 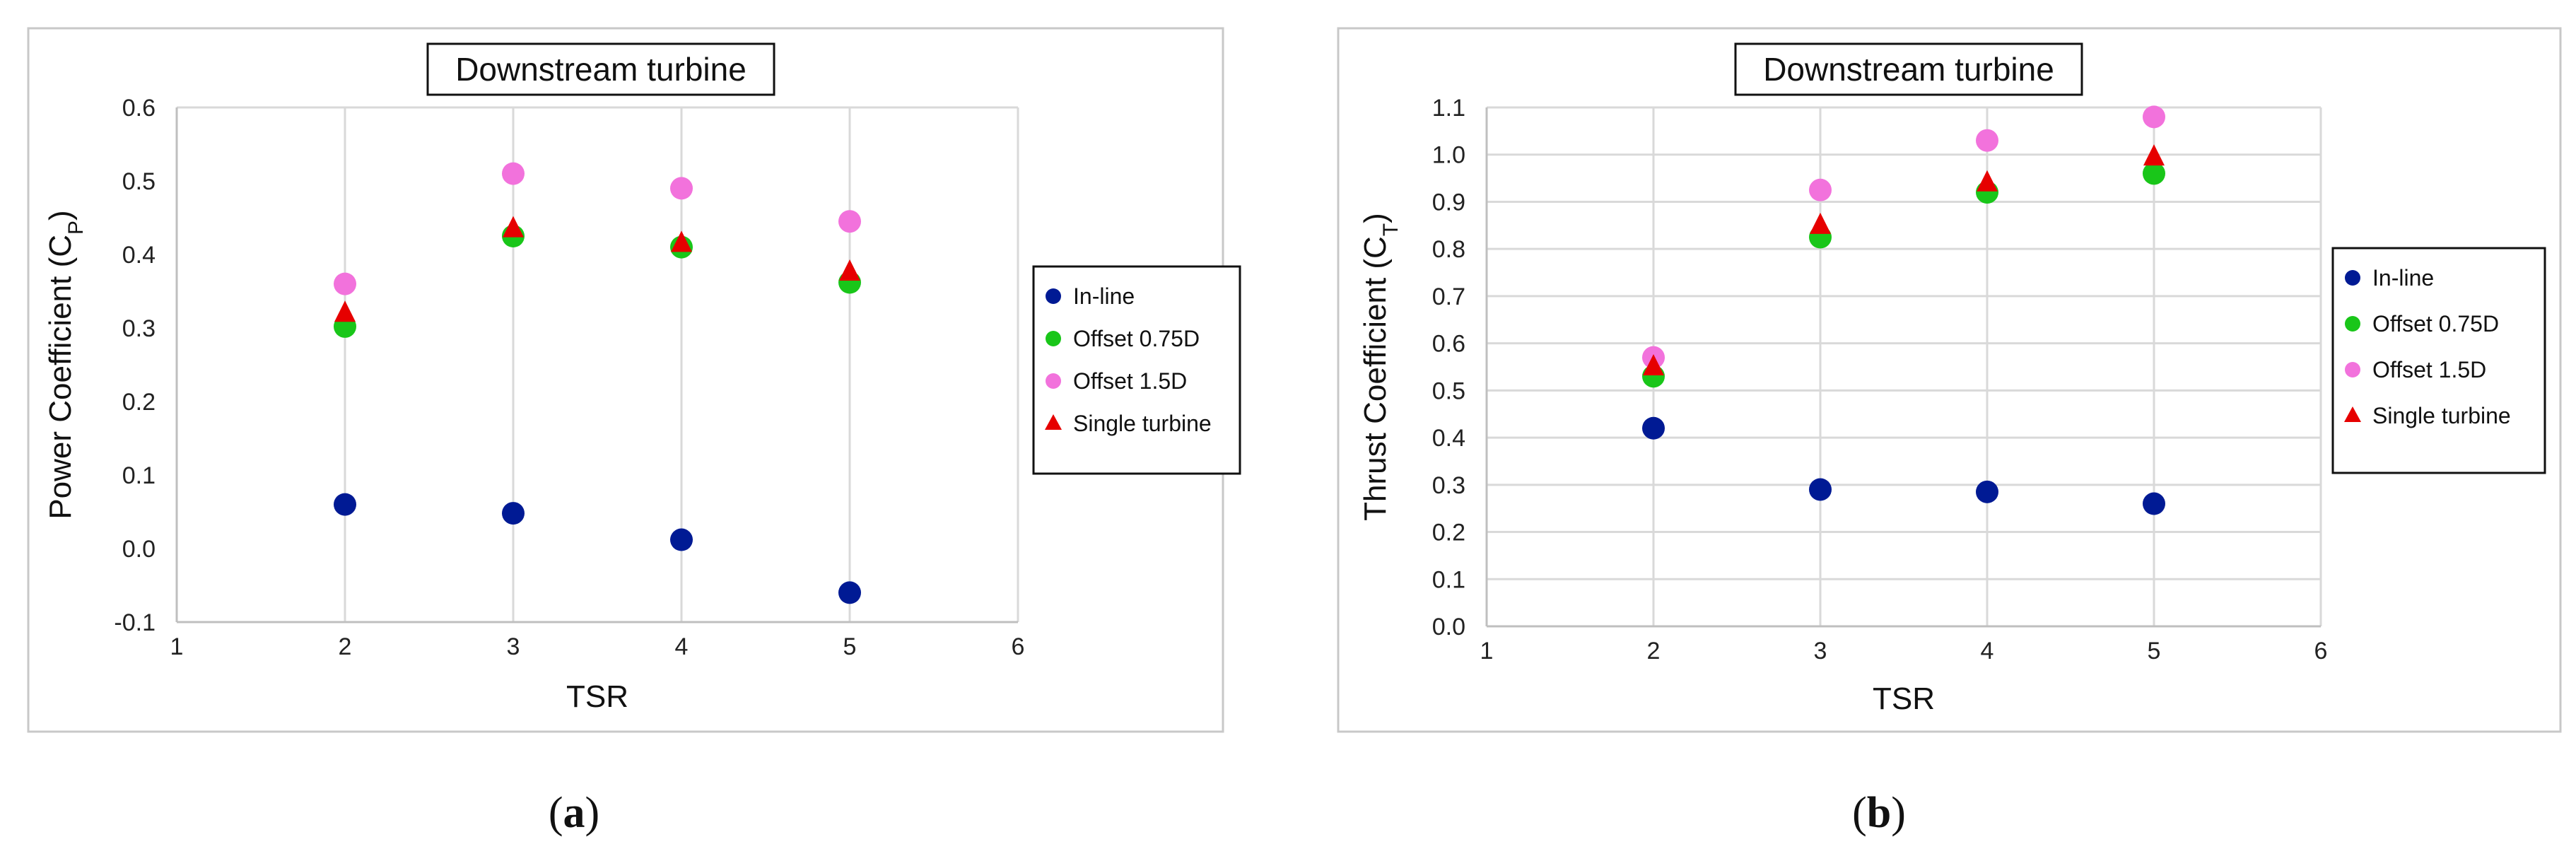 What do you see at coordinates (1448, 438) in the screenshot?
I see `y-tick-label: 0.4` at bounding box center [1448, 438].